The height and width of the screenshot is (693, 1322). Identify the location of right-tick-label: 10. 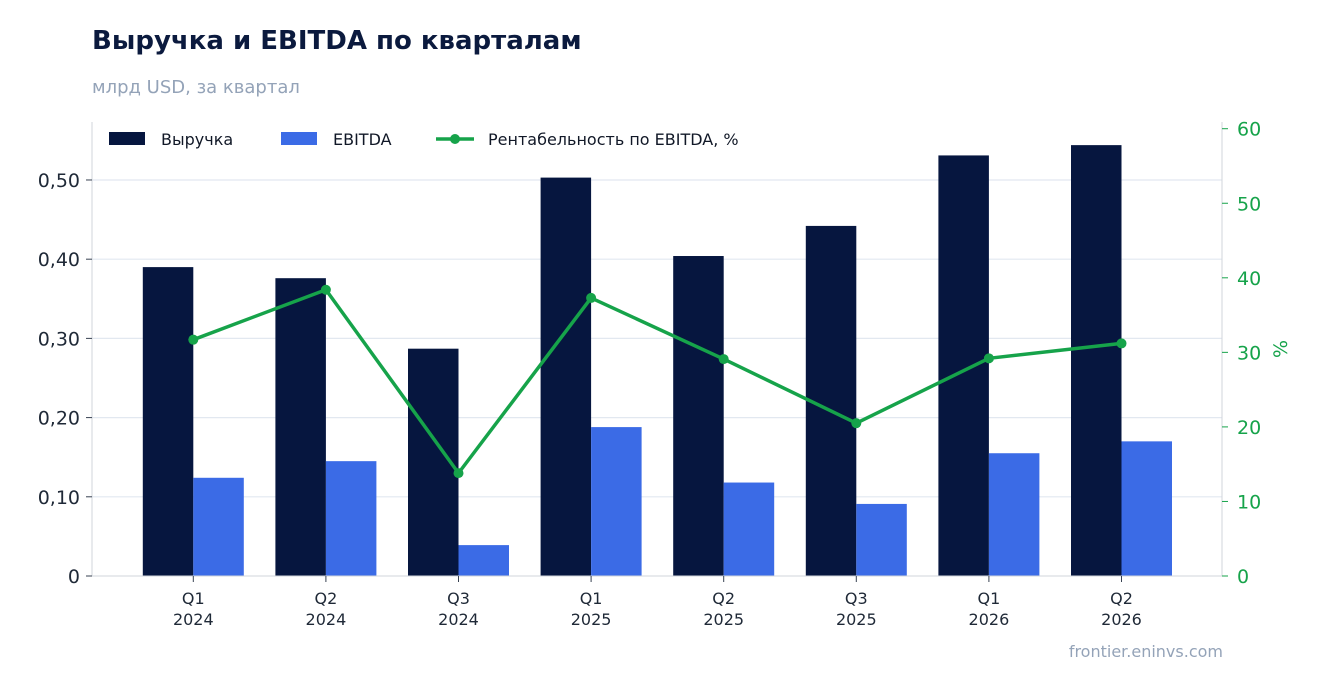
(1249, 502).